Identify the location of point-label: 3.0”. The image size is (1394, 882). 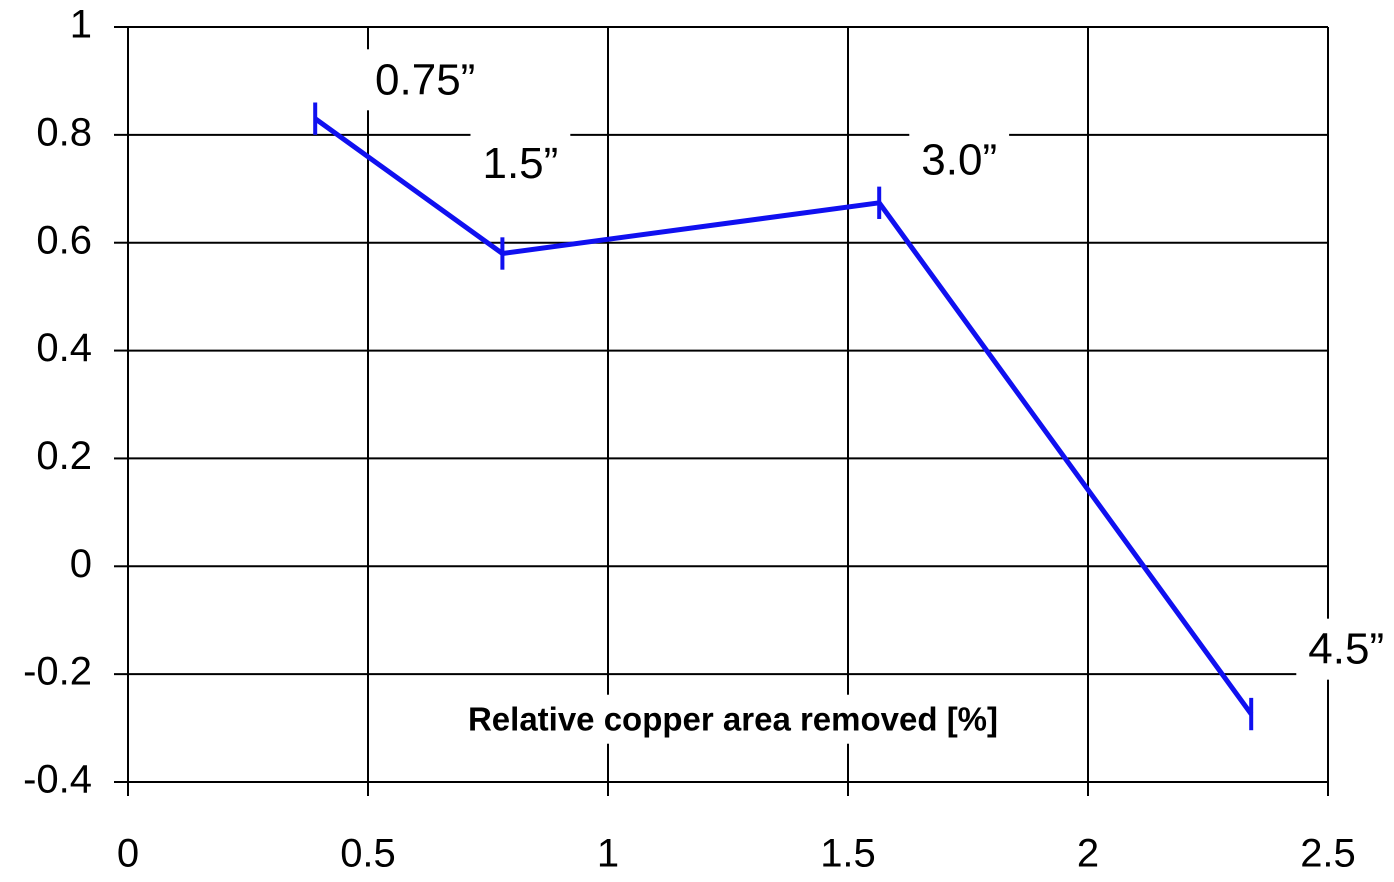
(959, 159).